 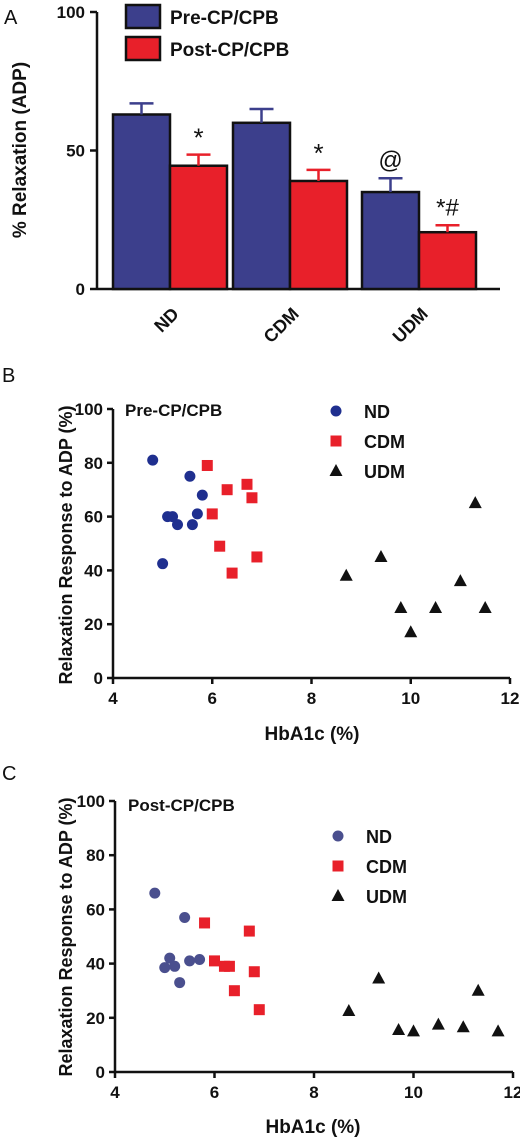 I want to click on panel-b-xlabel: HbA1c (%), so click(x=311, y=734).